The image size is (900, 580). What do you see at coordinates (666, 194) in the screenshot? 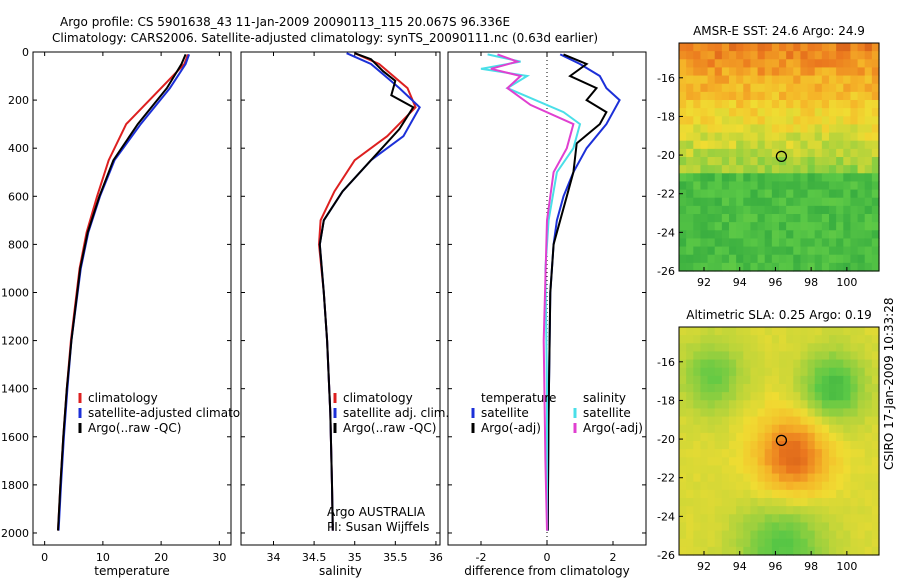
I see `y-tick-label: -22` at bounding box center [666, 194].